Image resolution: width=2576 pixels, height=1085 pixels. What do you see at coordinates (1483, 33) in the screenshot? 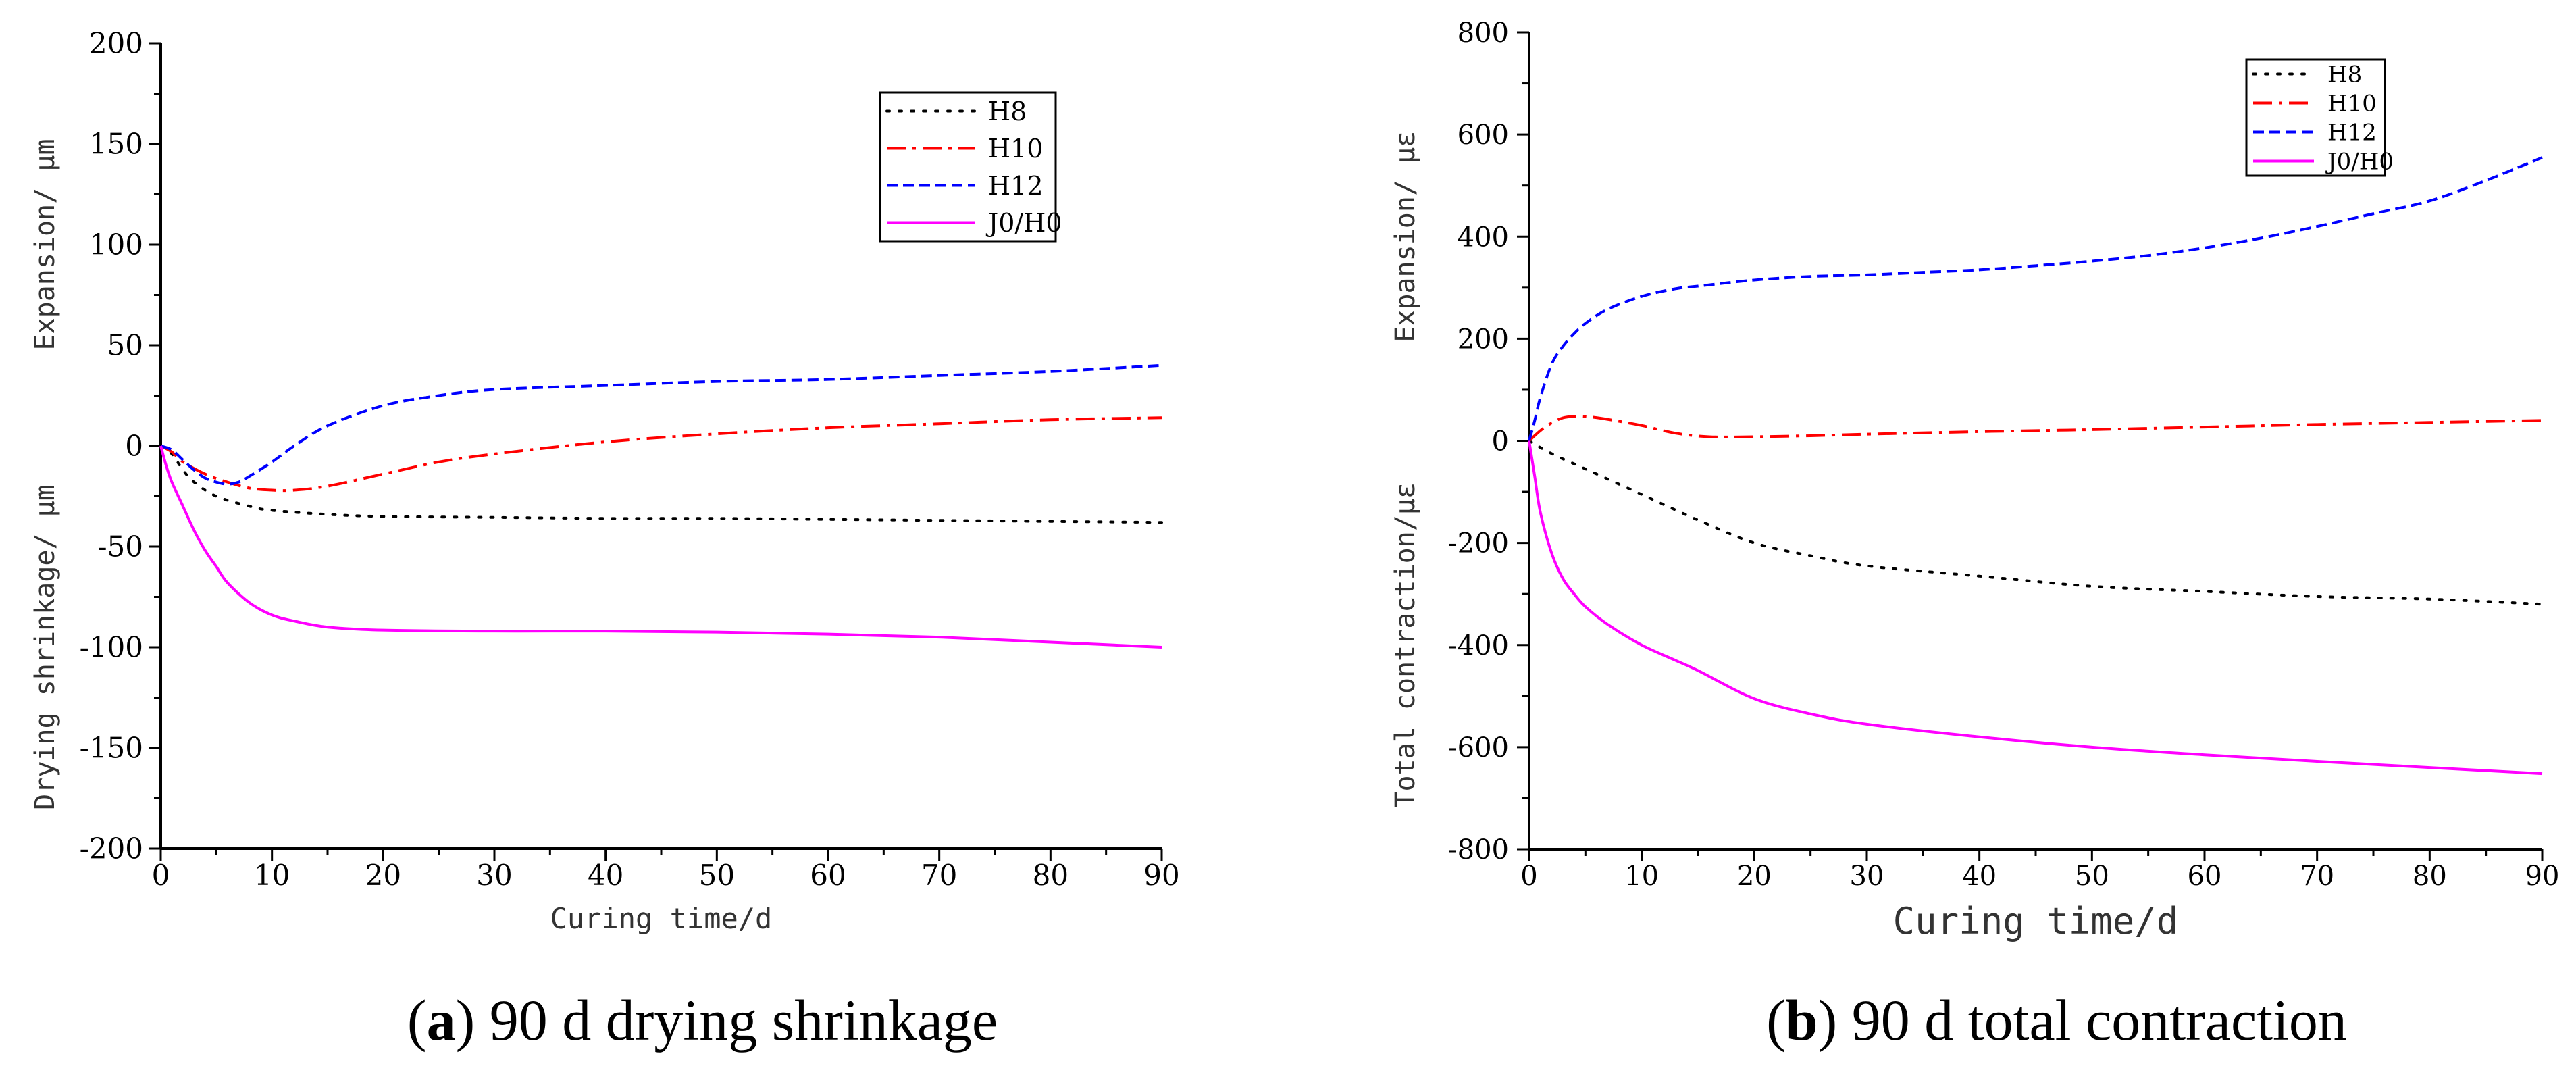
I see `y-tick-label: 800` at bounding box center [1483, 33].